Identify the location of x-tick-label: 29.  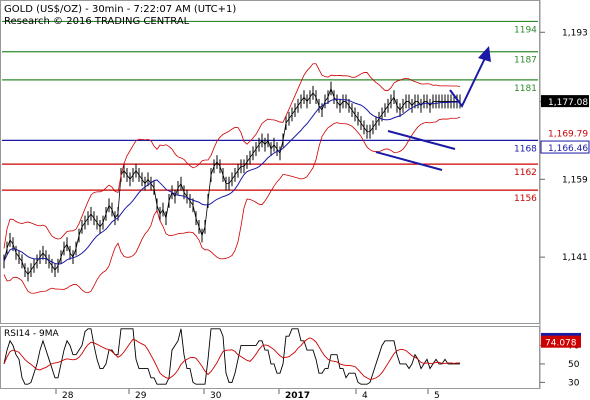
(141, 395).